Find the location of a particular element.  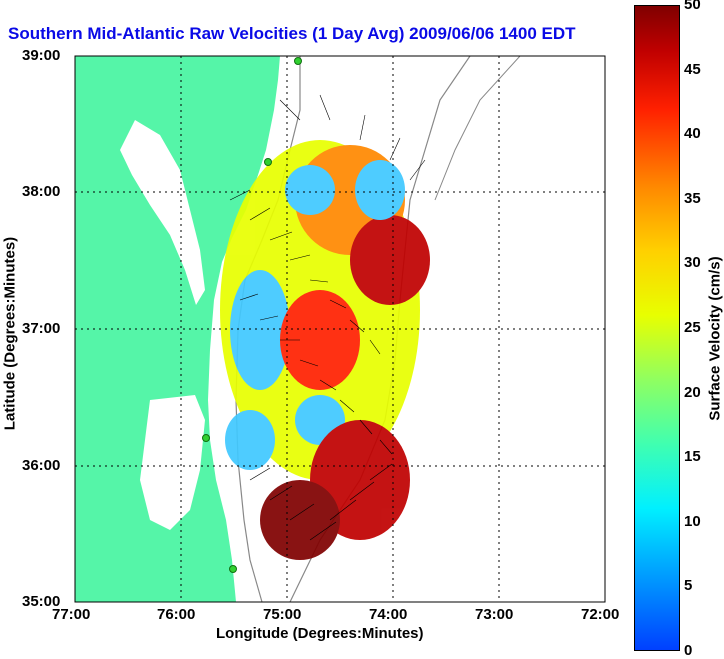

y-tick-label: 39:00 is located at coordinates (41, 55).